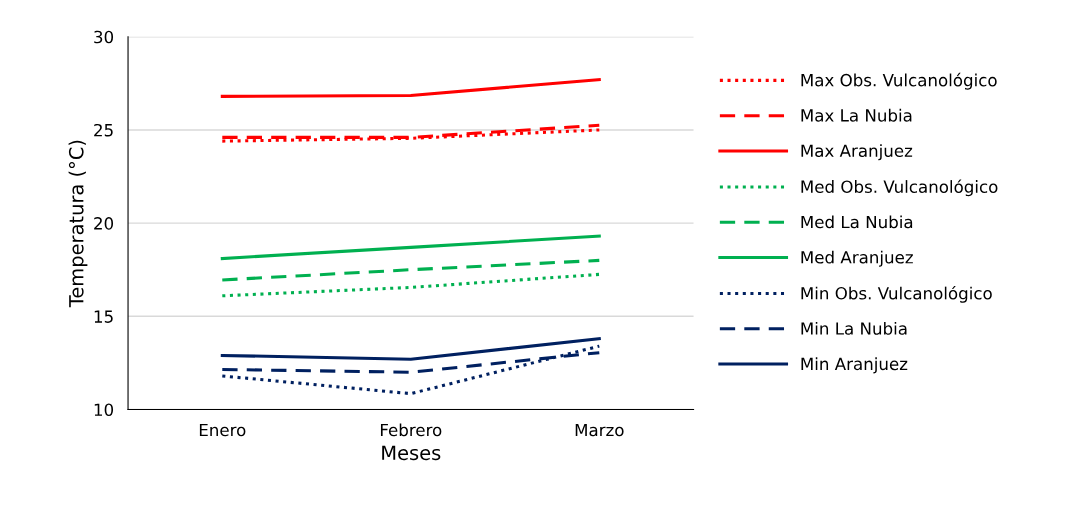 The height and width of the screenshot is (525, 1067). Describe the element at coordinates (103, 316) in the screenshot. I see `y-tick-label: 15` at that location.